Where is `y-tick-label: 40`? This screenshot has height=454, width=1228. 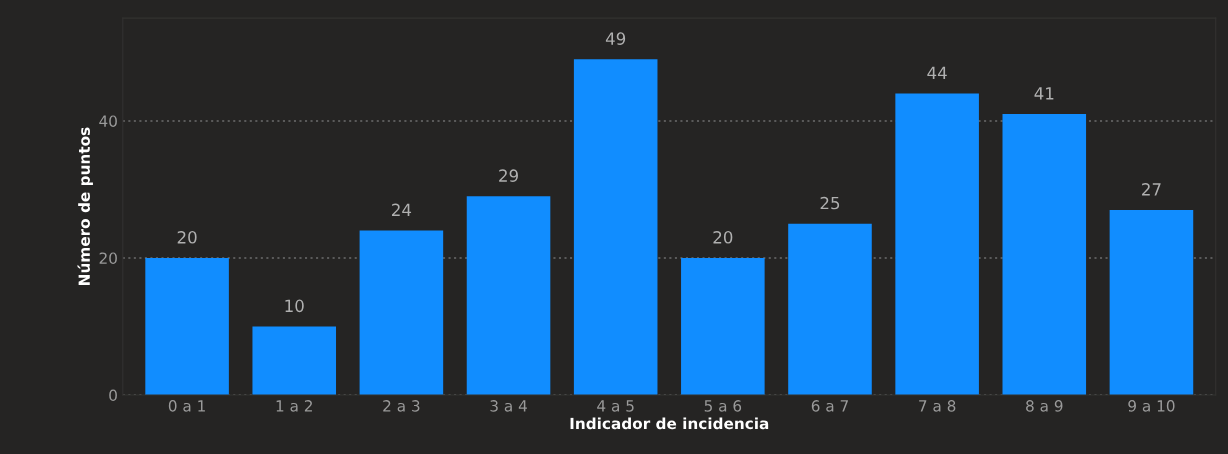
y-tick-label: 40 is located at coordinates (108, 121).